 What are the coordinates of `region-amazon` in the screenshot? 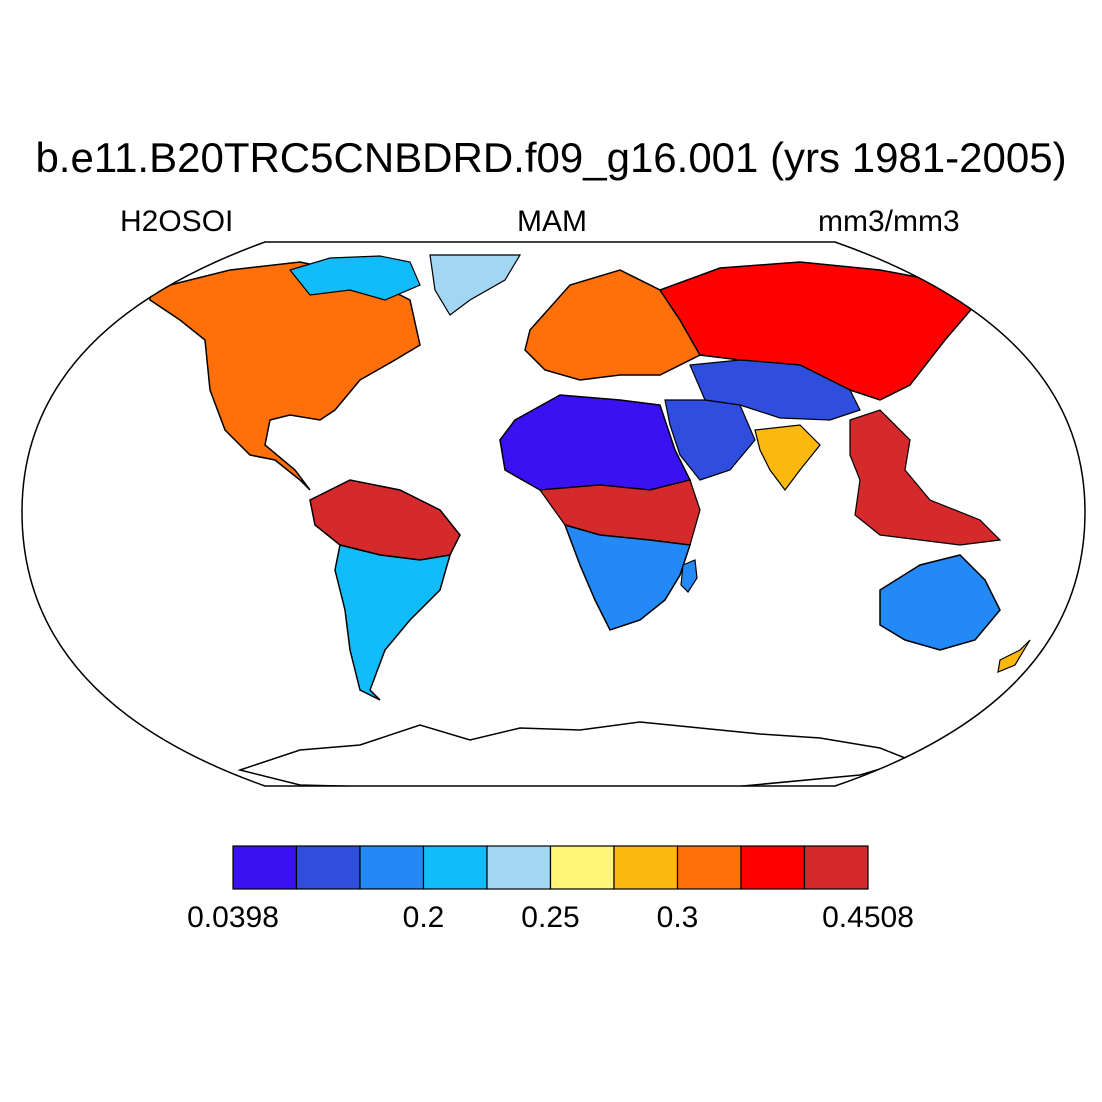 It's located at (385, 520).